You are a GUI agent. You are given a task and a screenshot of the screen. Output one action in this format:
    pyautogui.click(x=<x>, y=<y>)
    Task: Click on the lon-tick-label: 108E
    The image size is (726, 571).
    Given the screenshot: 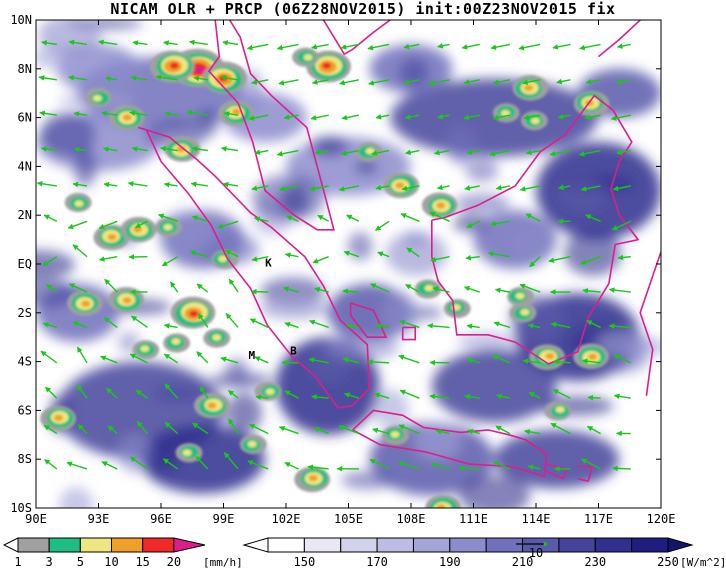 What is the action you would take?
    pyautogui.click(x=411, y=519)
    